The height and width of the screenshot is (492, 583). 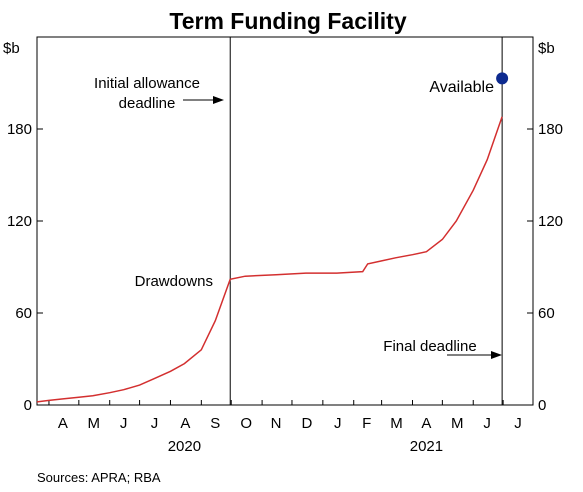 I want to click on x-month-label: D, so click(x=306, y=423).